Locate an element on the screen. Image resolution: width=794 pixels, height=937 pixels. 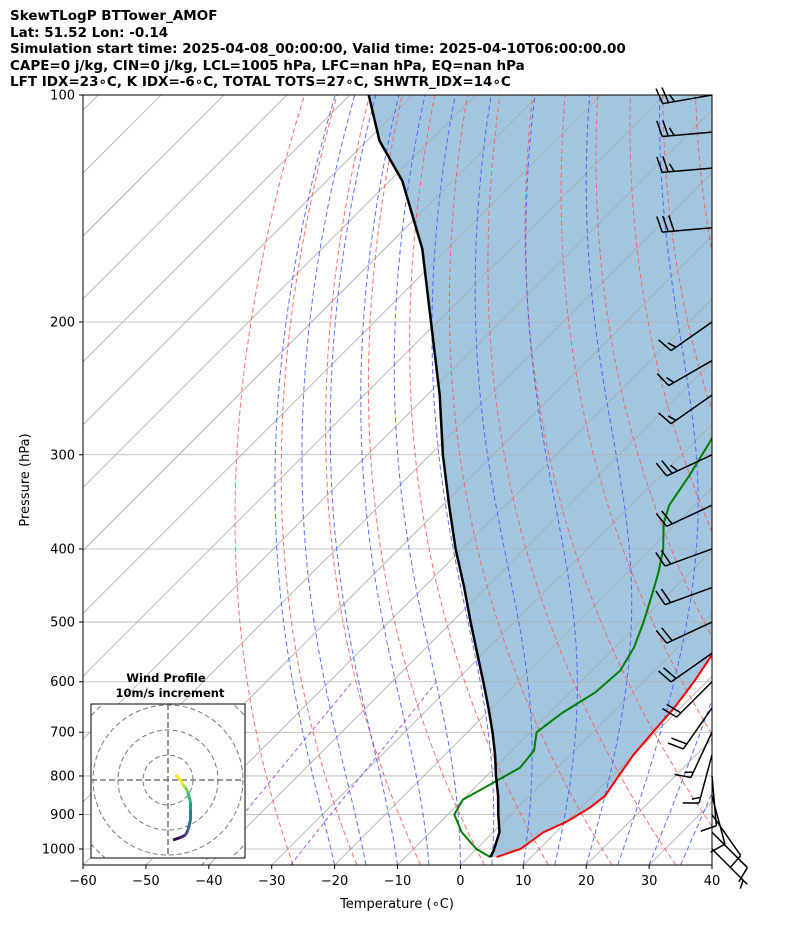
hodograph-inset: Wind Profile 10m/s increment is located at coordinates (168, 765).